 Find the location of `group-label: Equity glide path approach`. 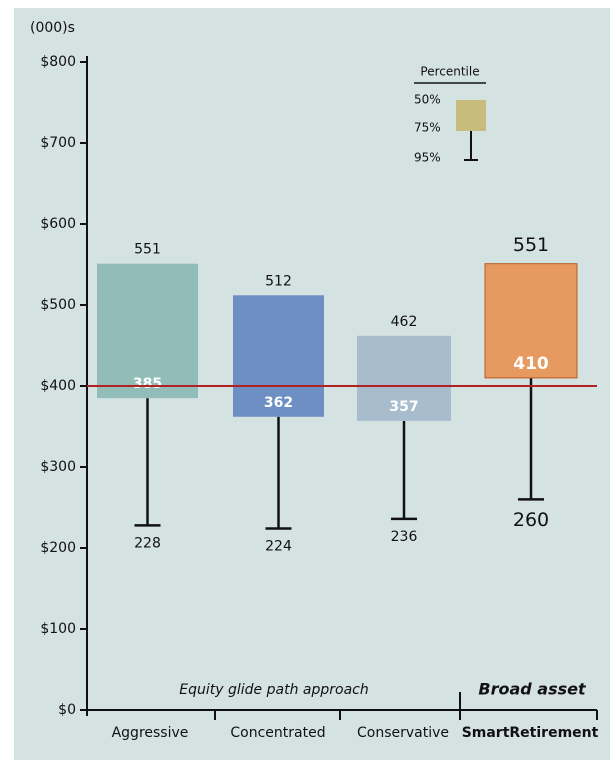

group-label: Equity glide path approach is located at coordinates (273, 690).